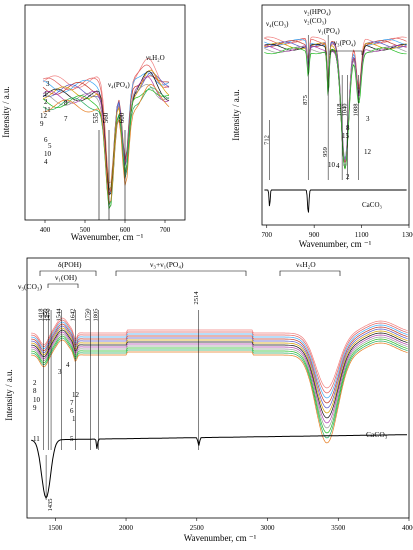  What do you see at coordinates (48, 84) in the screenshot?
I see `tl-series-label: 3` at bounding box center [48, 84].